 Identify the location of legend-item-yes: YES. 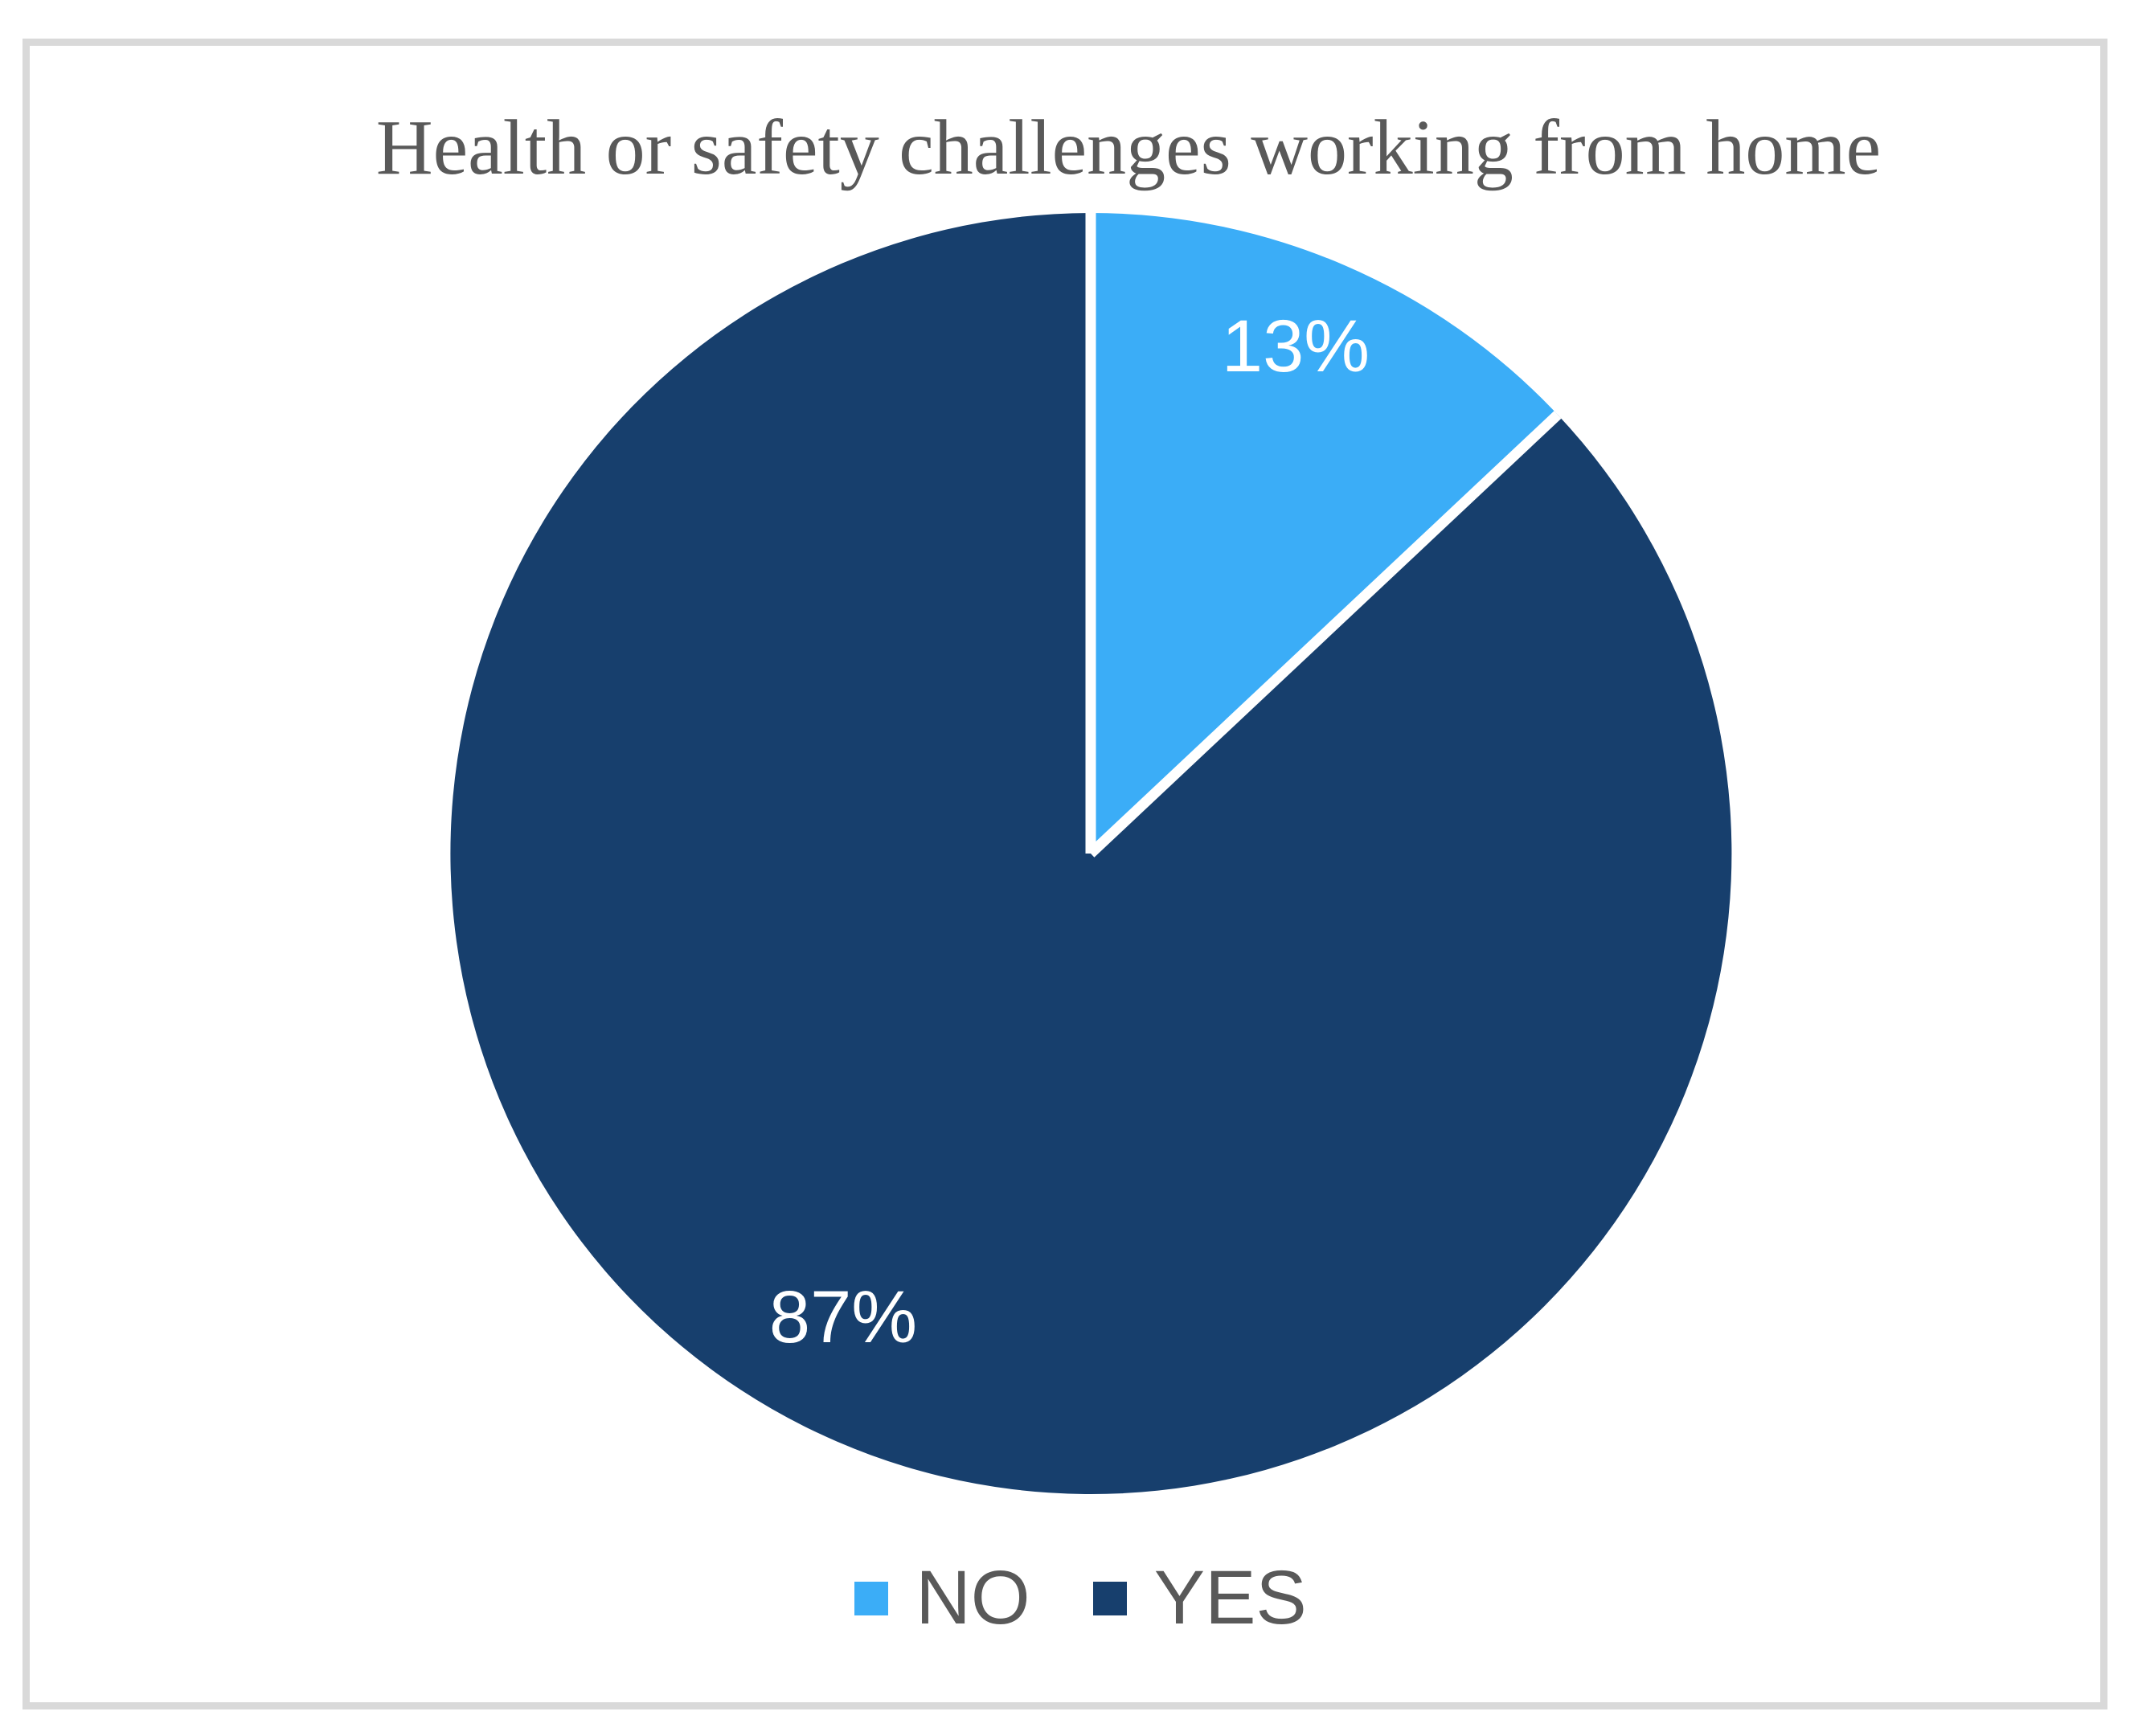
(1199, 1597).